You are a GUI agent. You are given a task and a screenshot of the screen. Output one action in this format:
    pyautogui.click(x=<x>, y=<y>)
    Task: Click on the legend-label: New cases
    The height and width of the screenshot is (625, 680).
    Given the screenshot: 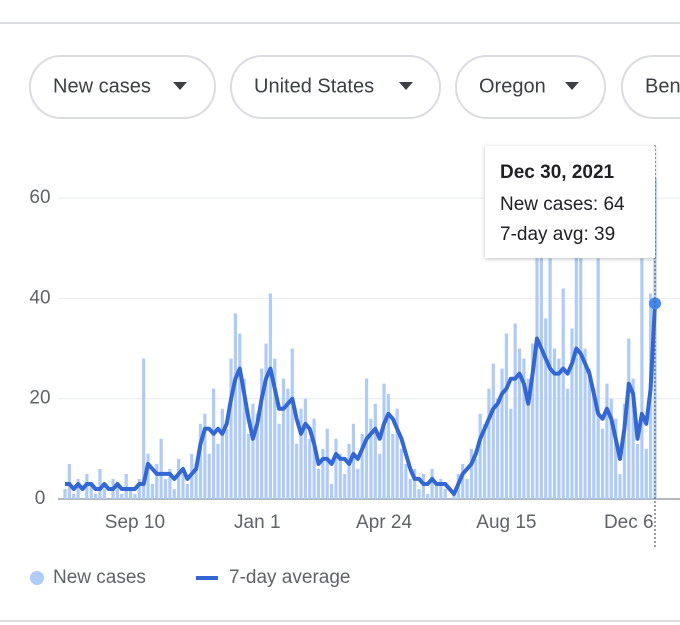 What is the action you would take?
    pyautogui.click(x=99, y=577)
    